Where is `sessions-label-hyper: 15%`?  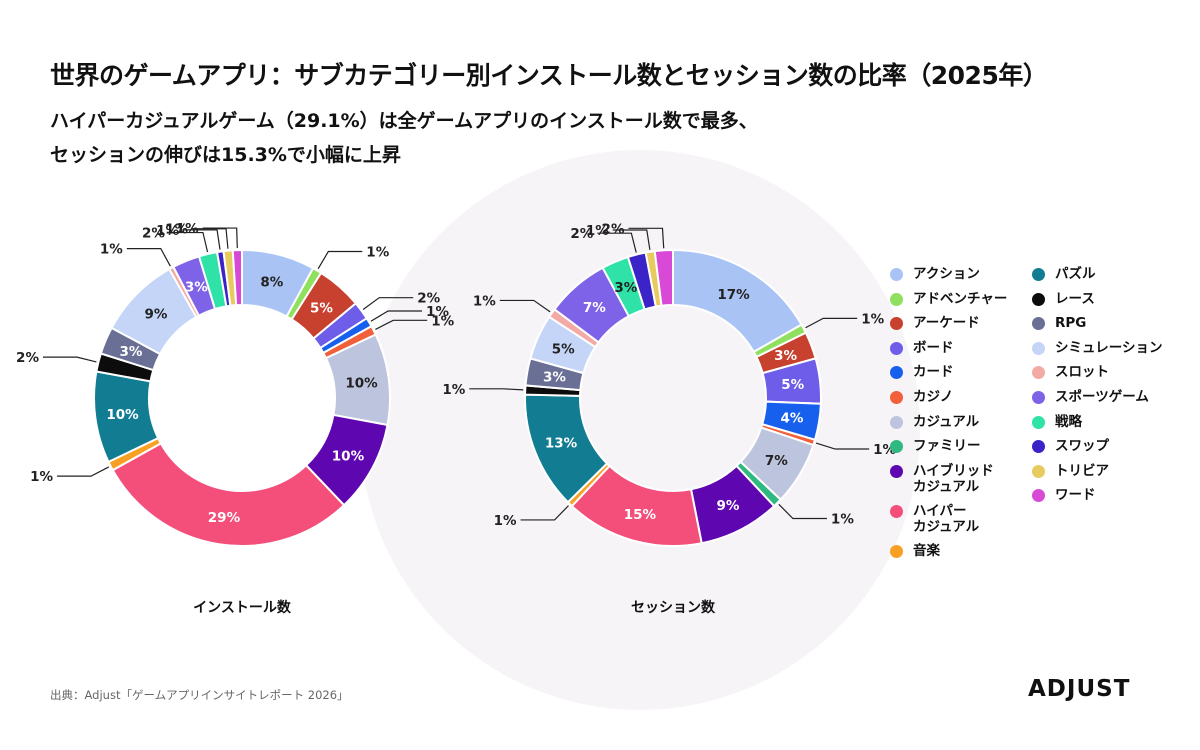 sessions-label-hyper: 15% is located at coordinates (640, 515).